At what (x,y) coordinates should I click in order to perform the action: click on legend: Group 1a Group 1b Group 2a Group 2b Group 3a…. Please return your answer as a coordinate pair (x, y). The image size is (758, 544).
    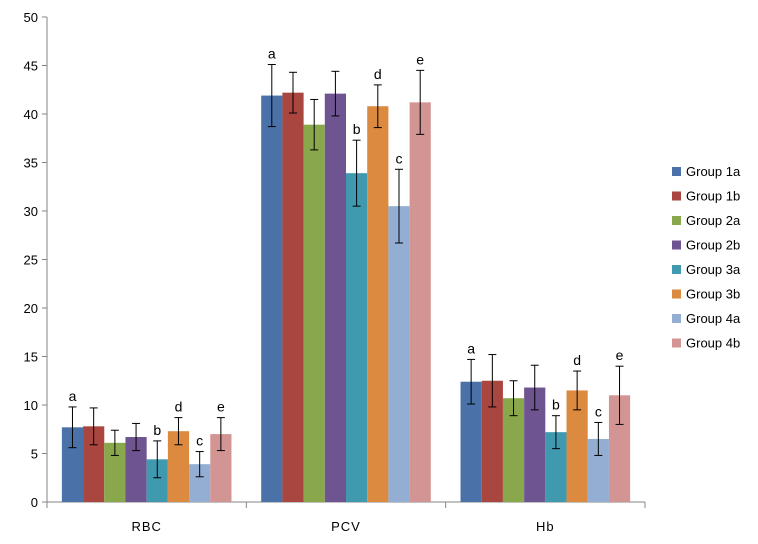
    Looking at the image, I should click on (706, 257).